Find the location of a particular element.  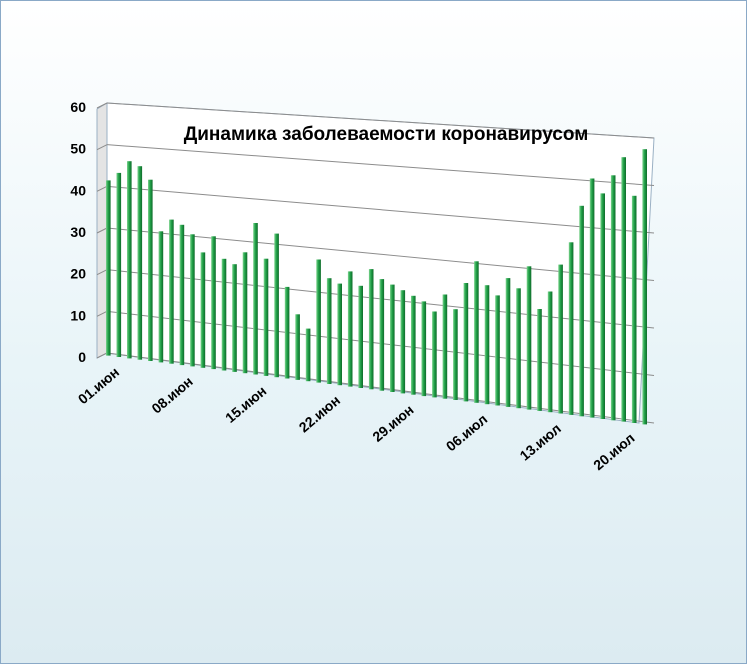

y-tick-label: 30 is located at coordinates (78, 232).